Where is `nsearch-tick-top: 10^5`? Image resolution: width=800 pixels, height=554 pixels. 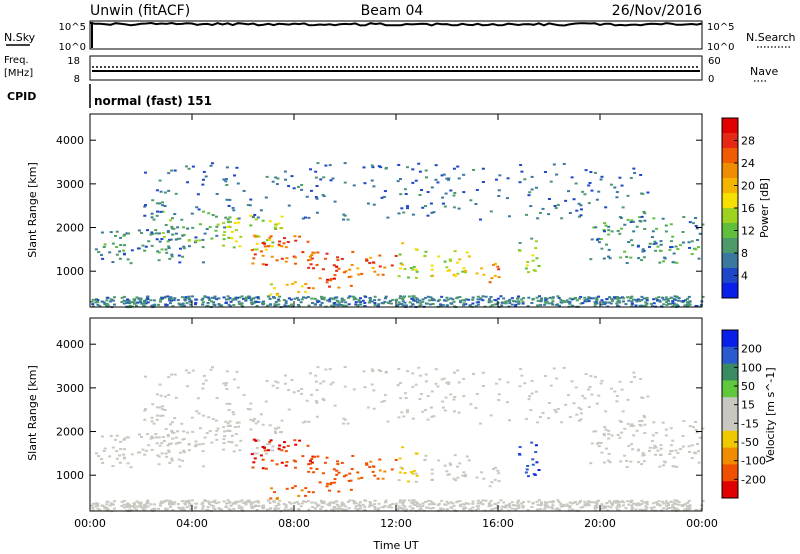 nsearch-tick-top: 10^5 is located at coordinates (720, 27).